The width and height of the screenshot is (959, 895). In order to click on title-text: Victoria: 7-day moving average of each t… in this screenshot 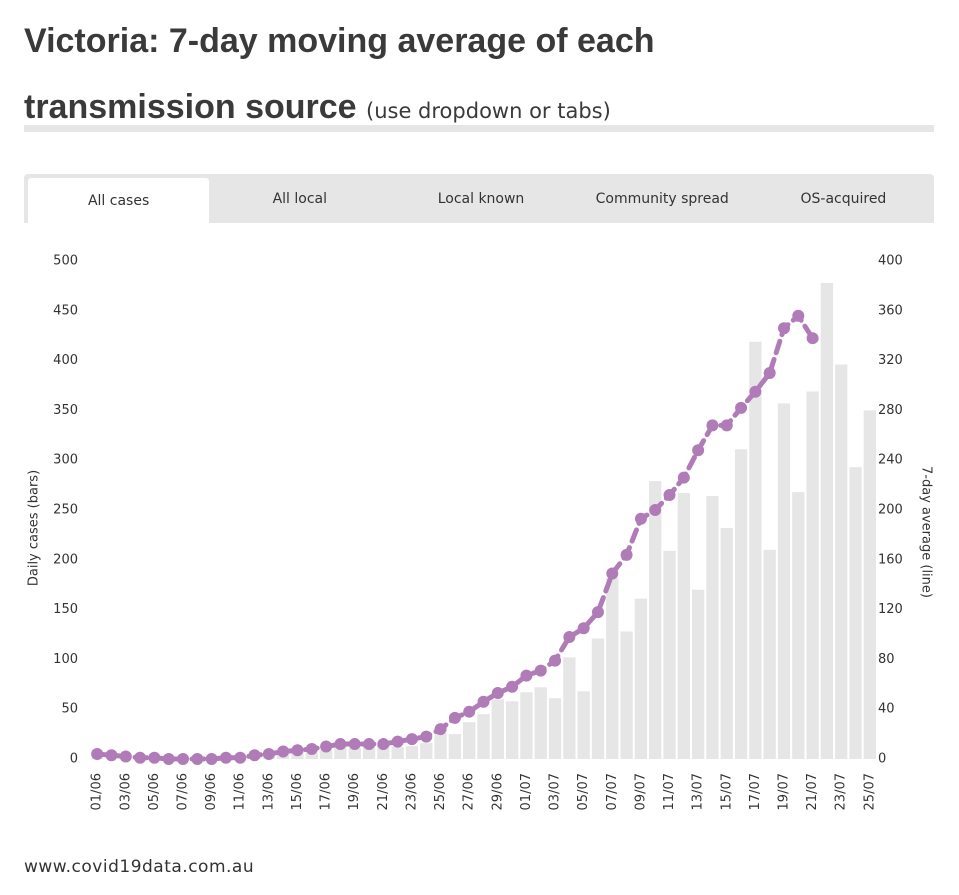, I will do `click(339, 74)`.